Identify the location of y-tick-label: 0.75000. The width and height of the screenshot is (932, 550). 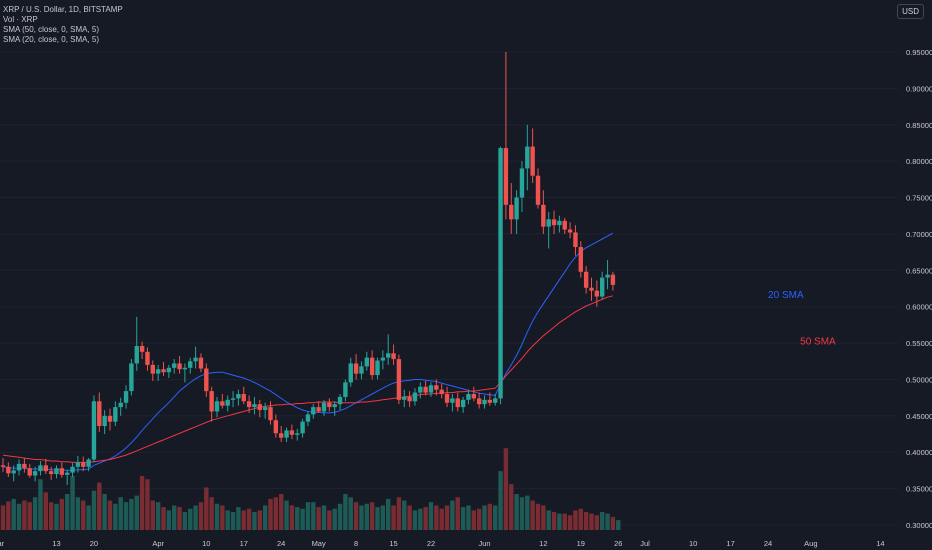
(919, 198).